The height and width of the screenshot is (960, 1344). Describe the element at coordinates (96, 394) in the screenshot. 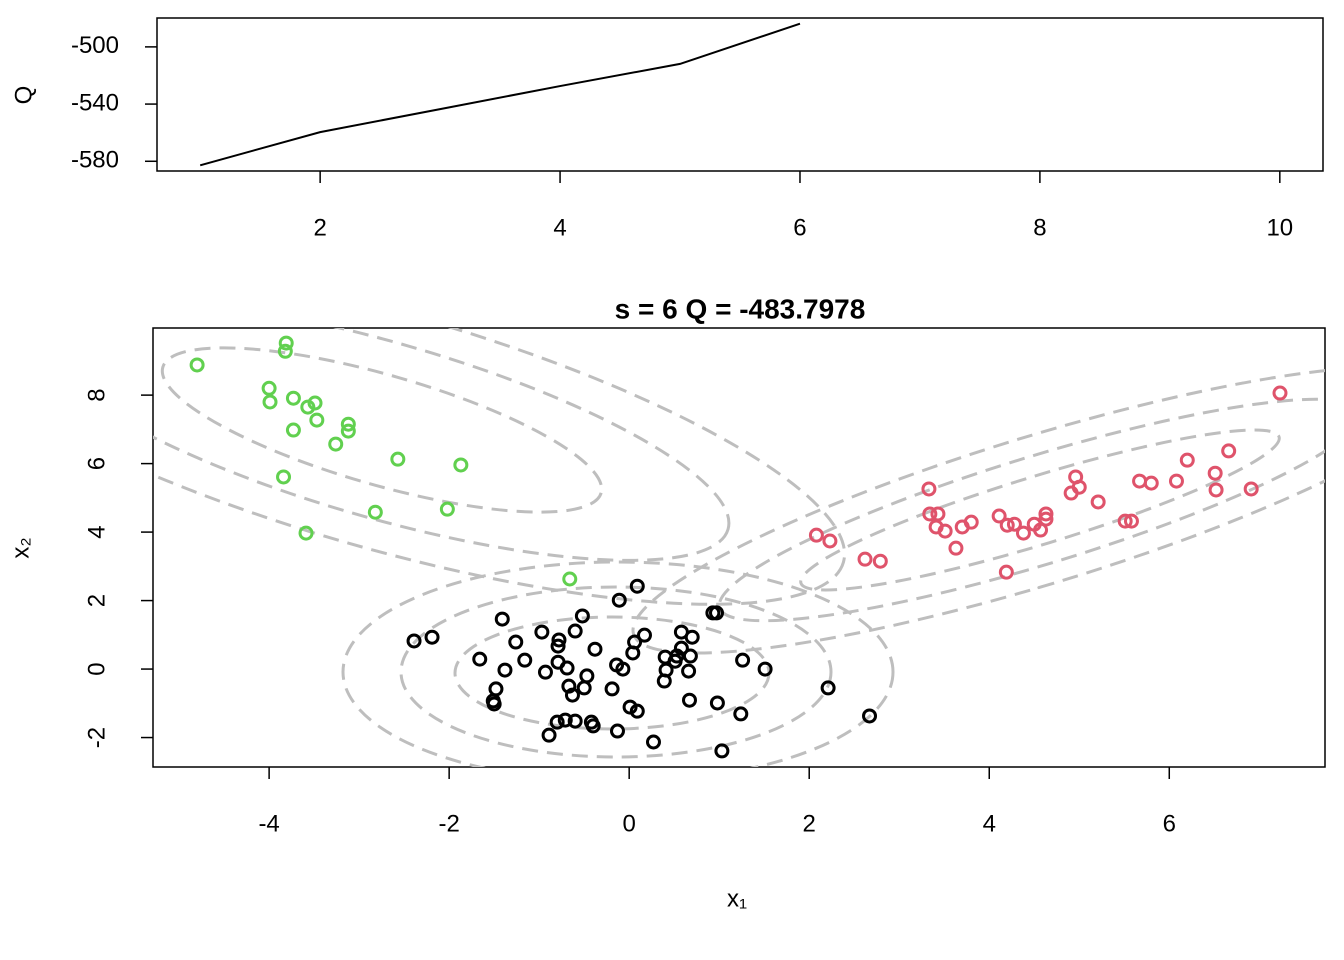

I see `y-tick-label: 8` at that location.